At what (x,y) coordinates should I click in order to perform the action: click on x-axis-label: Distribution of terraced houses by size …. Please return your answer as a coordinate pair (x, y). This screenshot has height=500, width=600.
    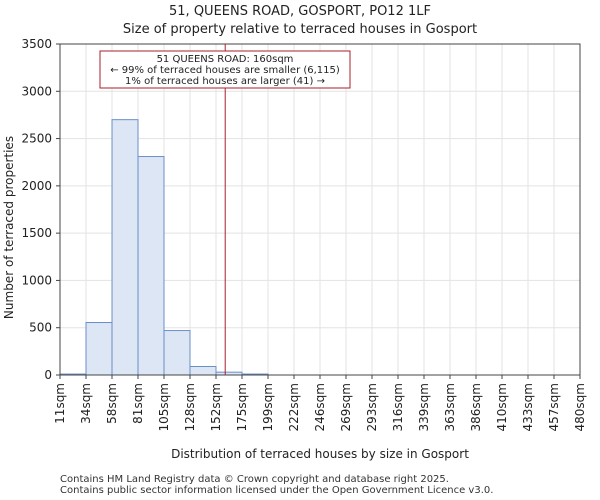
    Looking at the image, I should click on (320, 454).